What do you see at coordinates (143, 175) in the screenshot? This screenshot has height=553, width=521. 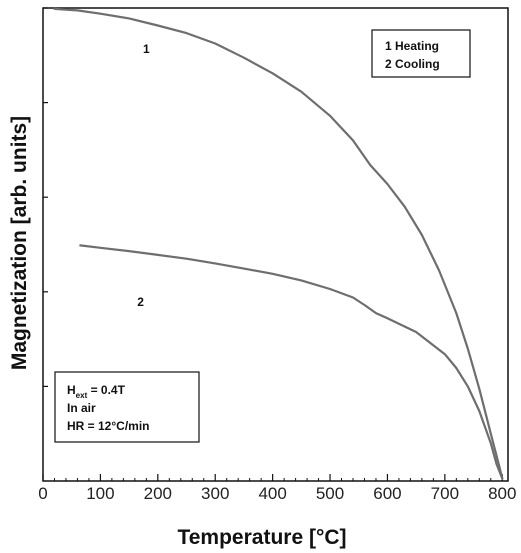 I see `curve-labels: 12` at bounding box center [143, 175].